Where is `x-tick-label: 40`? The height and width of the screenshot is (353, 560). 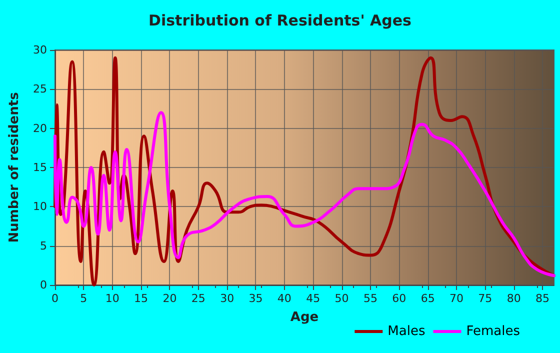 x-tick-label: 40 is located at coordinates (284, 298).